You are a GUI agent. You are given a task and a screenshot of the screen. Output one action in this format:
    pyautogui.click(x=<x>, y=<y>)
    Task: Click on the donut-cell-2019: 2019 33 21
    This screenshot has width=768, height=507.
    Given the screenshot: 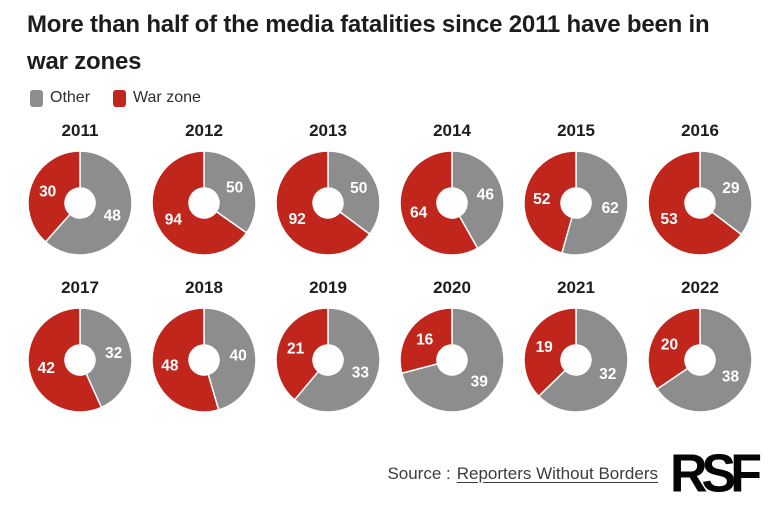 What is the action you would take?
    pyautogui.click(x=328, y=346)
    